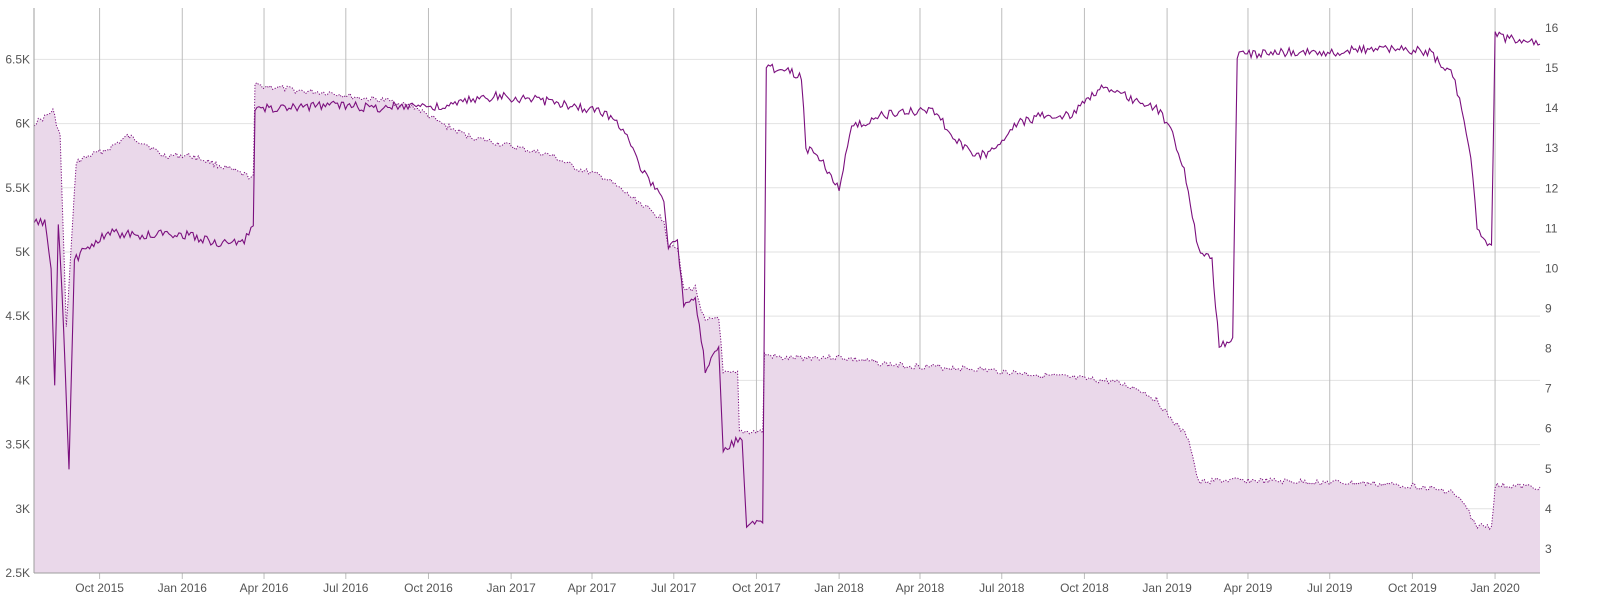  I want to click on y-right-tick-label: 3, so click(1548, 549).